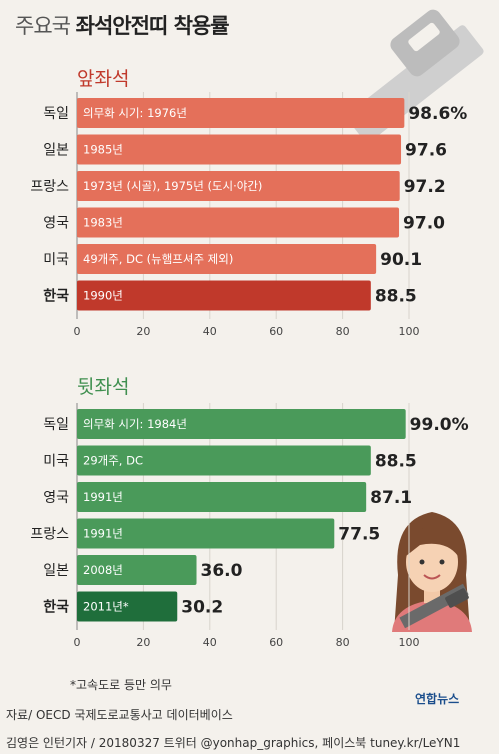  Describe the element at coordinates (56, 462) in the screenshot. I see `back-category-label: 미국` at that location.